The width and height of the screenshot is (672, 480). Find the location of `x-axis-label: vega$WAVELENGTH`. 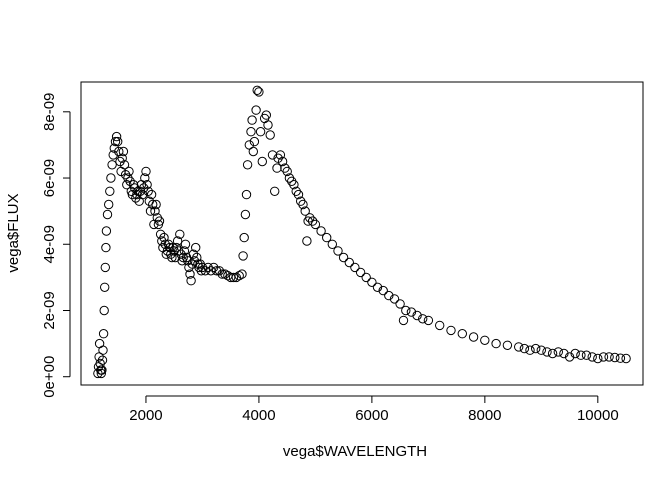

x-axis-label: vega$WAVELENGTH is located at coordinates (355, 451).